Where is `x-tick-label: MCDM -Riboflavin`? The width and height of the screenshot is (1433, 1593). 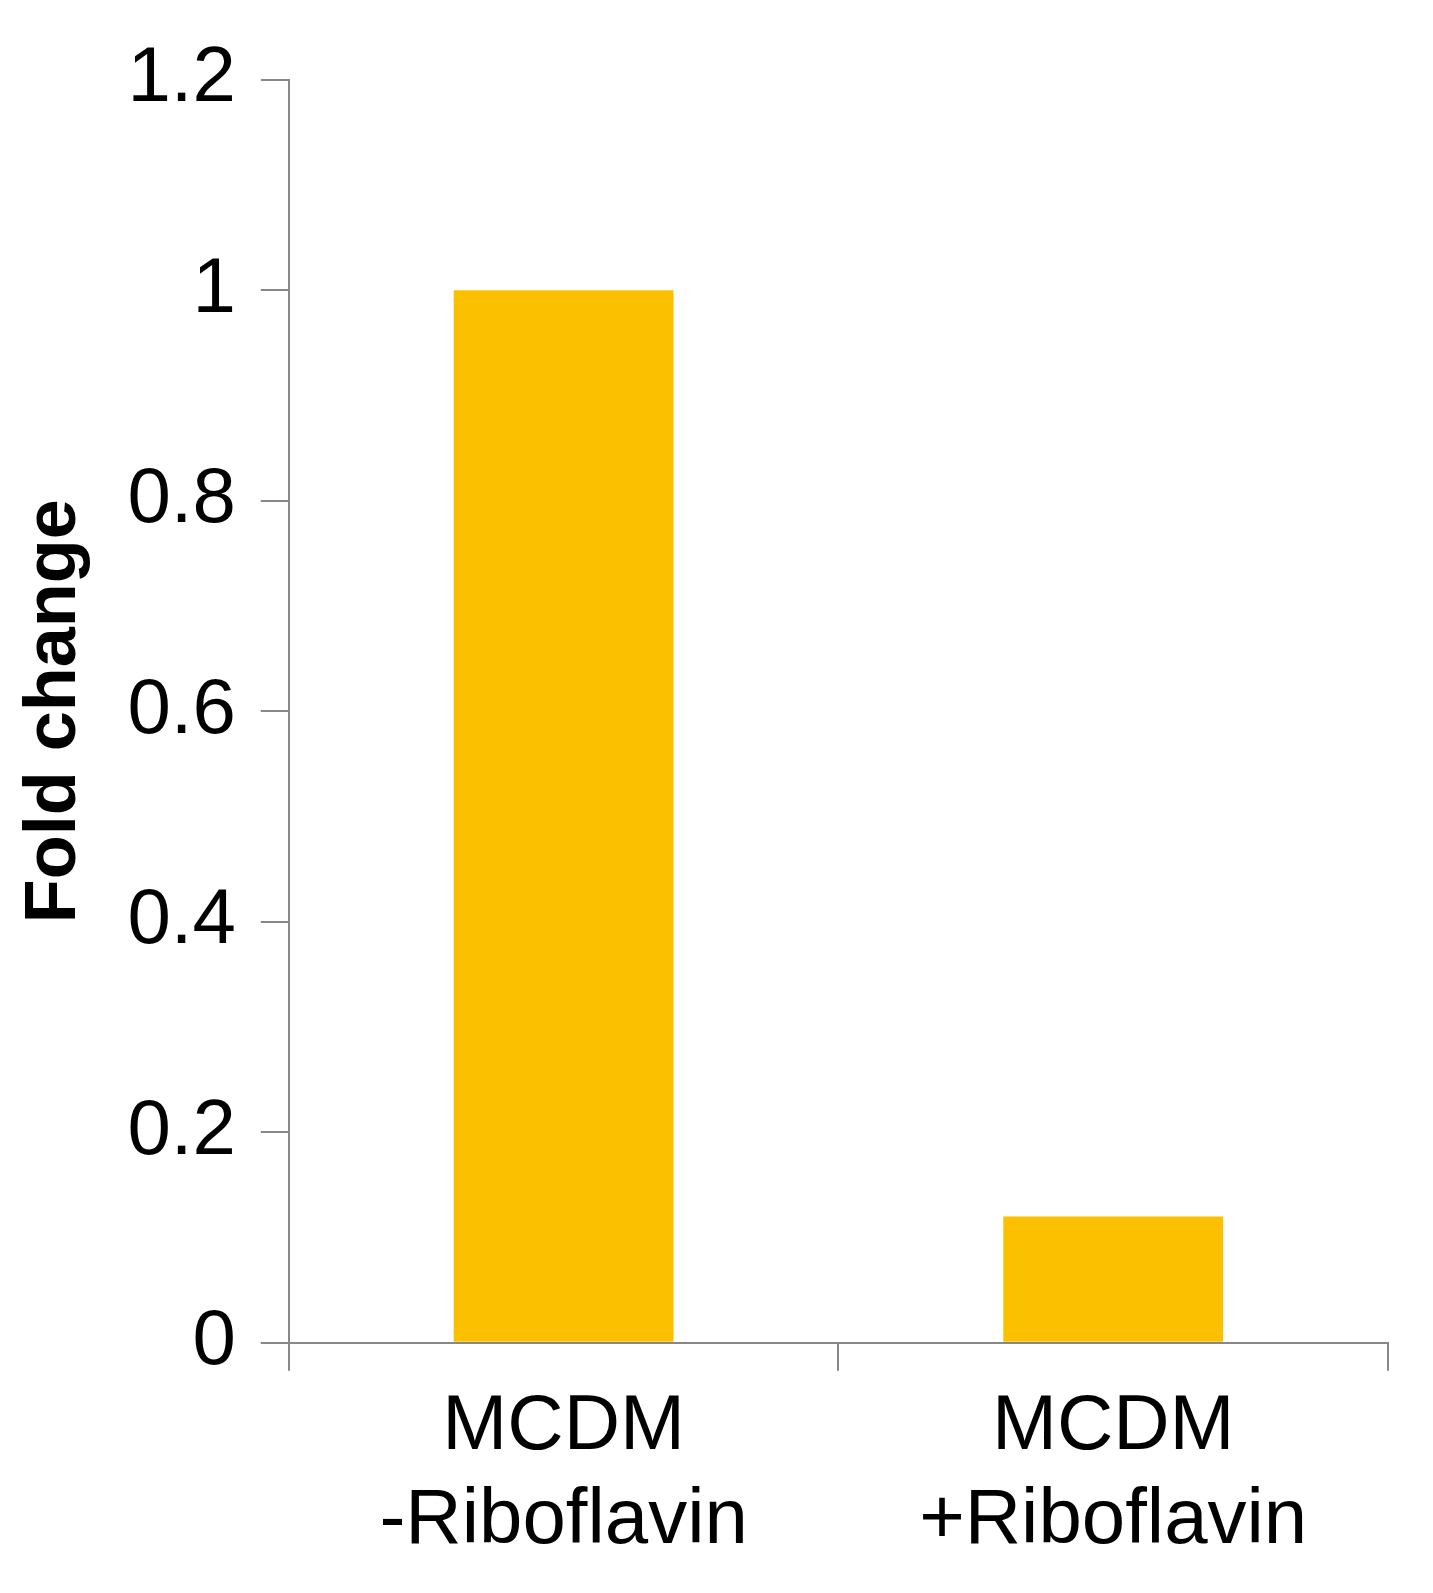 x-tick-label: MCDM -Riboflavin is located at coordinates (563, 1469).